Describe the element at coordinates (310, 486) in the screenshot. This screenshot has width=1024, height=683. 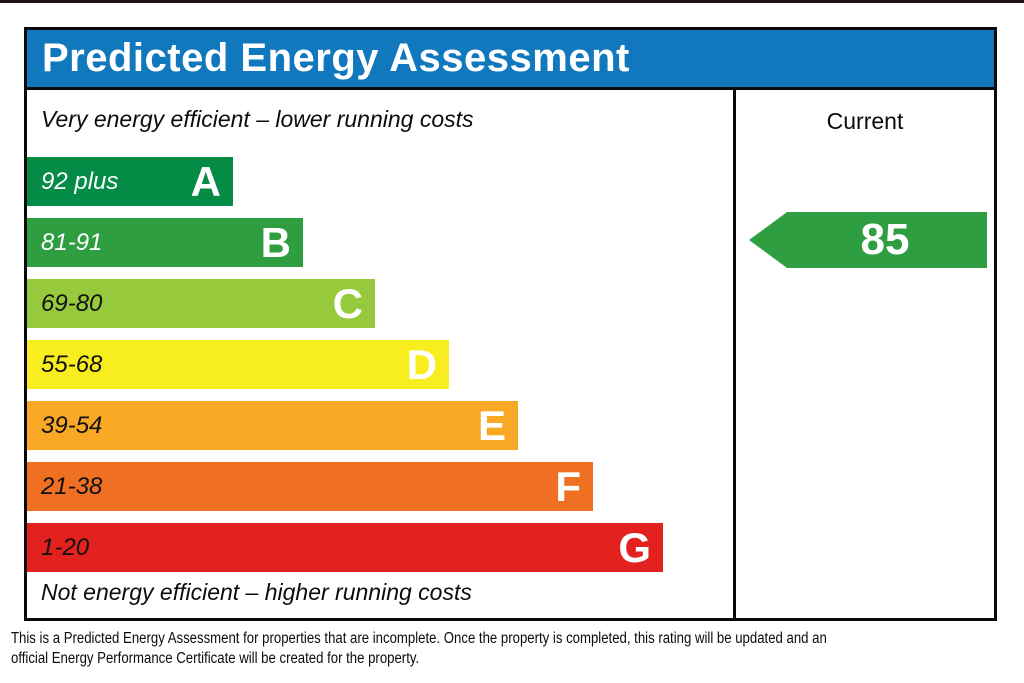
I see `band-row-F: 21-38 F` at that location.